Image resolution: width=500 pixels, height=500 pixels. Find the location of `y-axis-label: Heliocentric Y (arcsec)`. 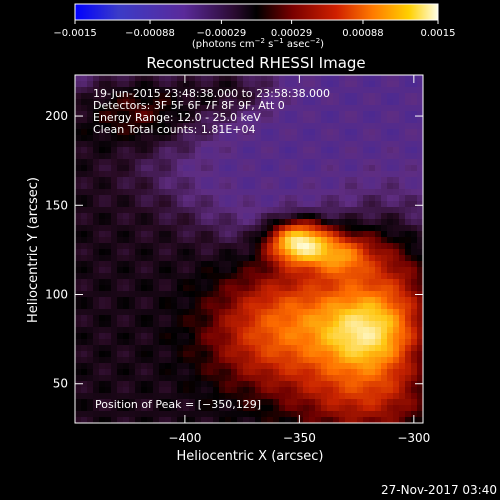

y-axis-label: Heliocentric Y (arcsec) is located at coordinates (33, 250).